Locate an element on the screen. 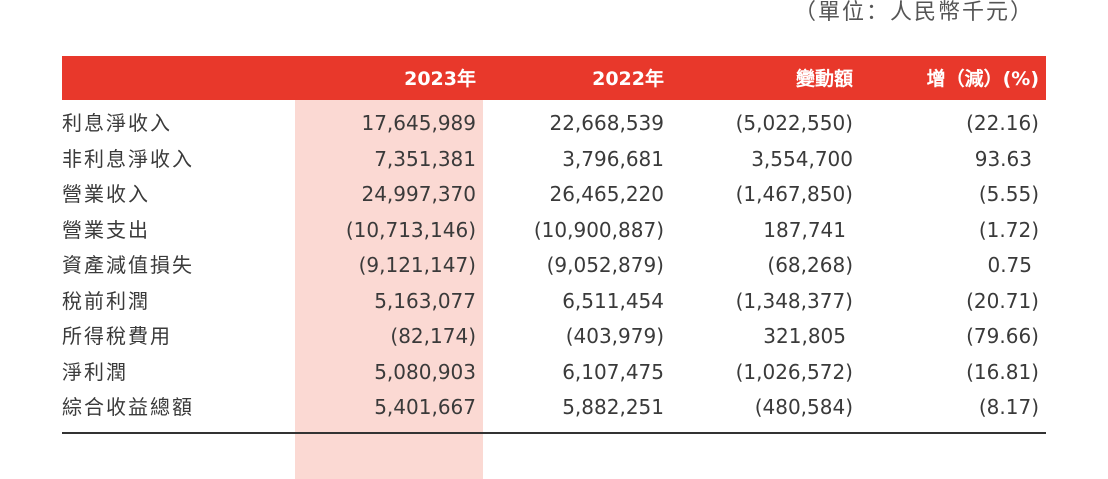  value-2023: 7,351,381 is located at coordinates (425, 158).